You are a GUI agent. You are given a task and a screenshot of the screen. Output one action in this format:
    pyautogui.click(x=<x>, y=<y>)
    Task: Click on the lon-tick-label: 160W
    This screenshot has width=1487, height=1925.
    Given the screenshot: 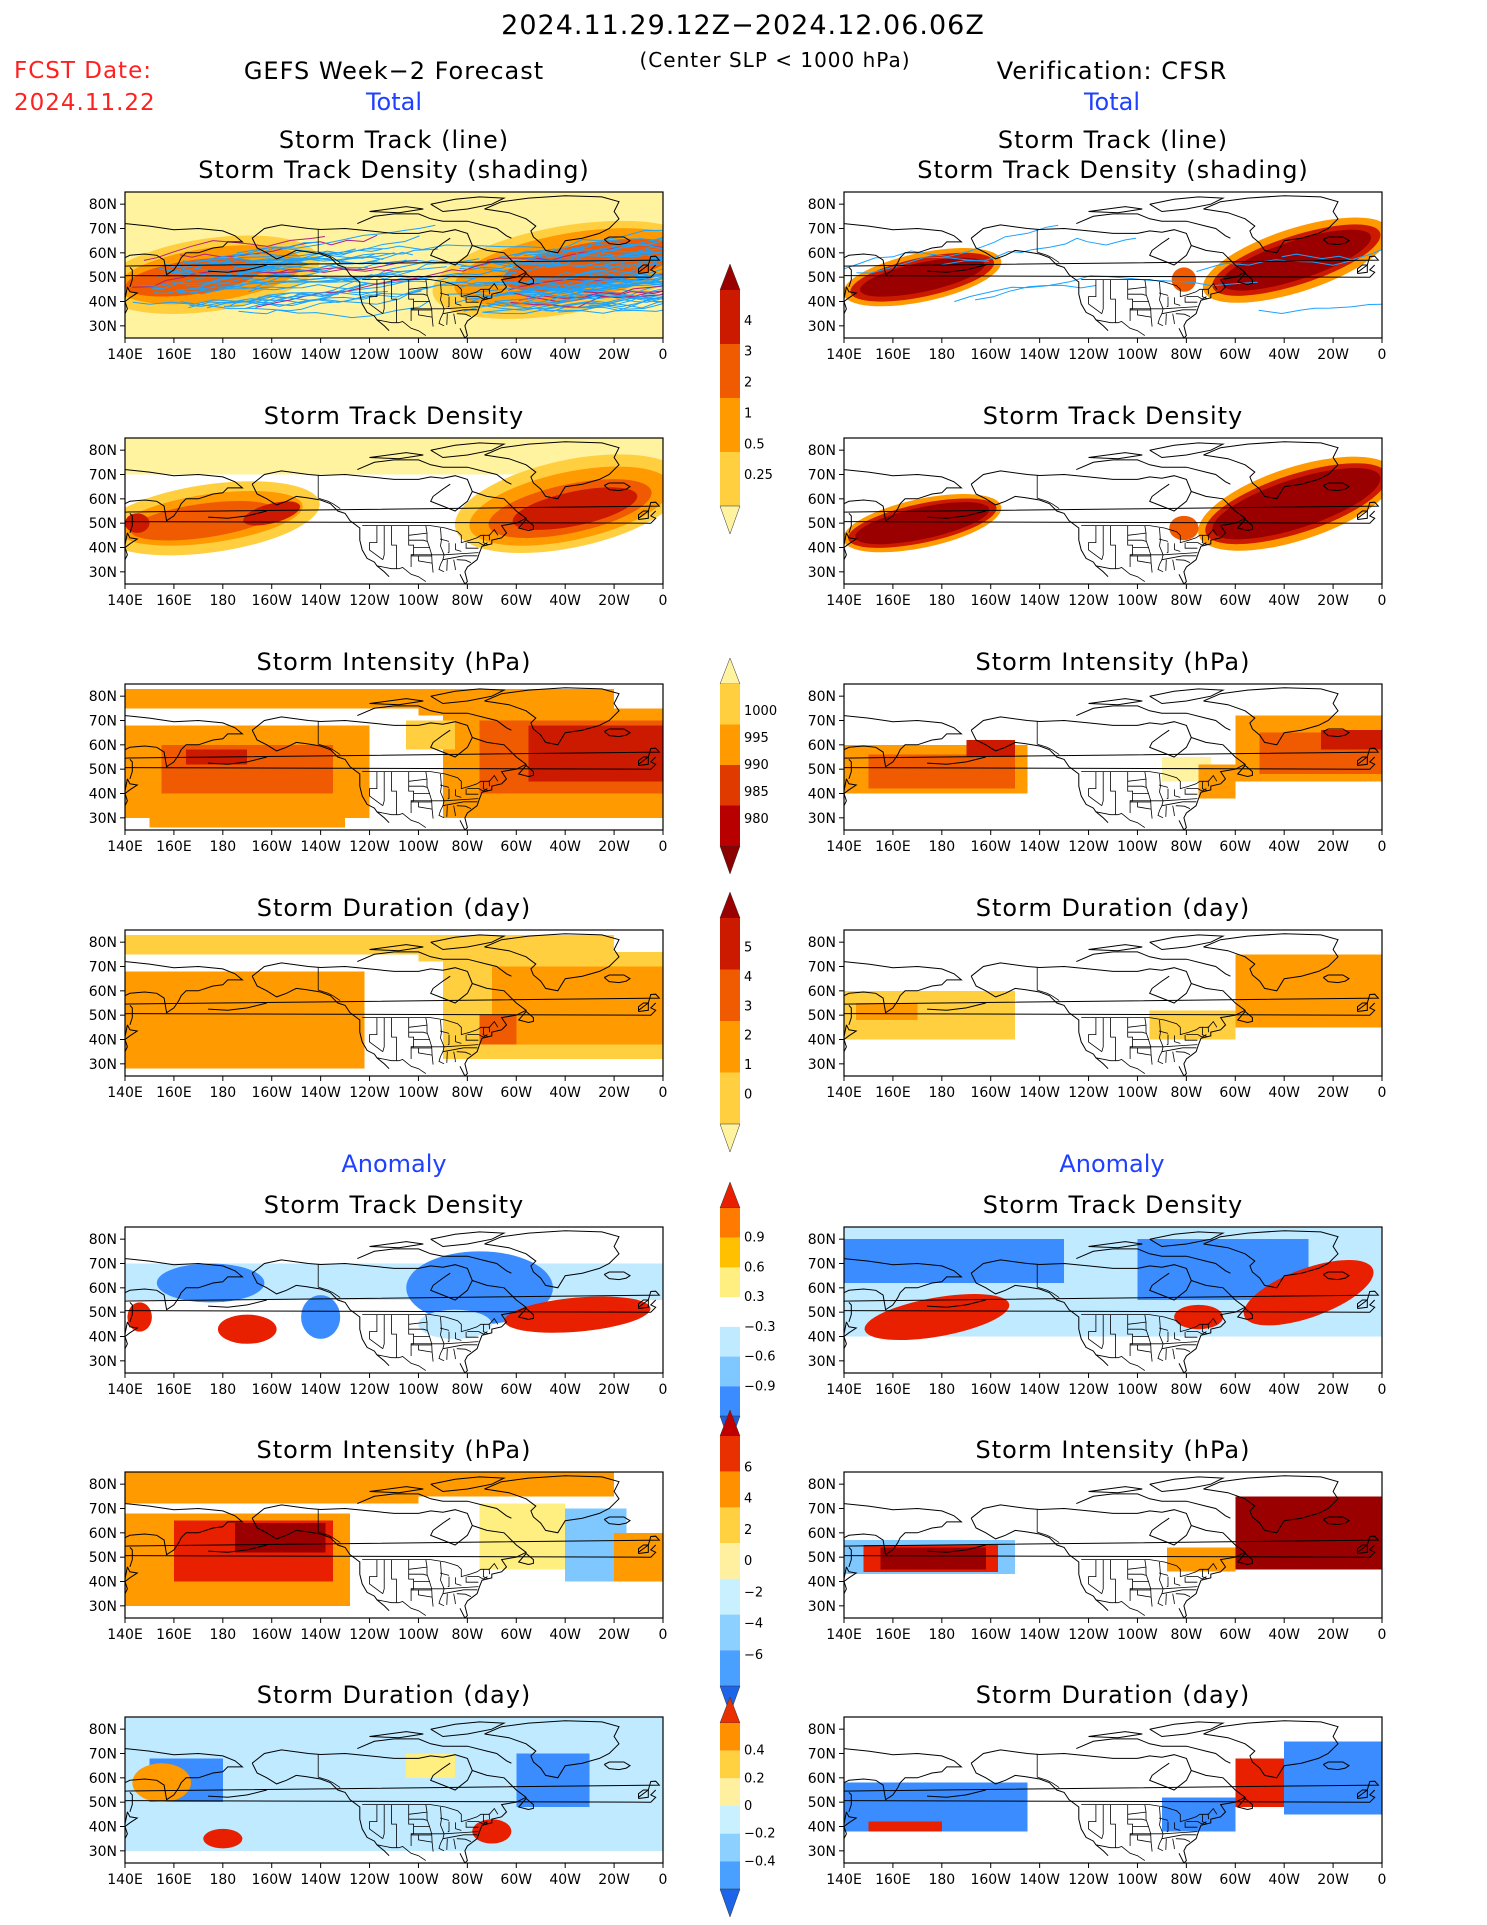 What is the action you would take?
    pyautogui.click(x=990, y=1093)
    